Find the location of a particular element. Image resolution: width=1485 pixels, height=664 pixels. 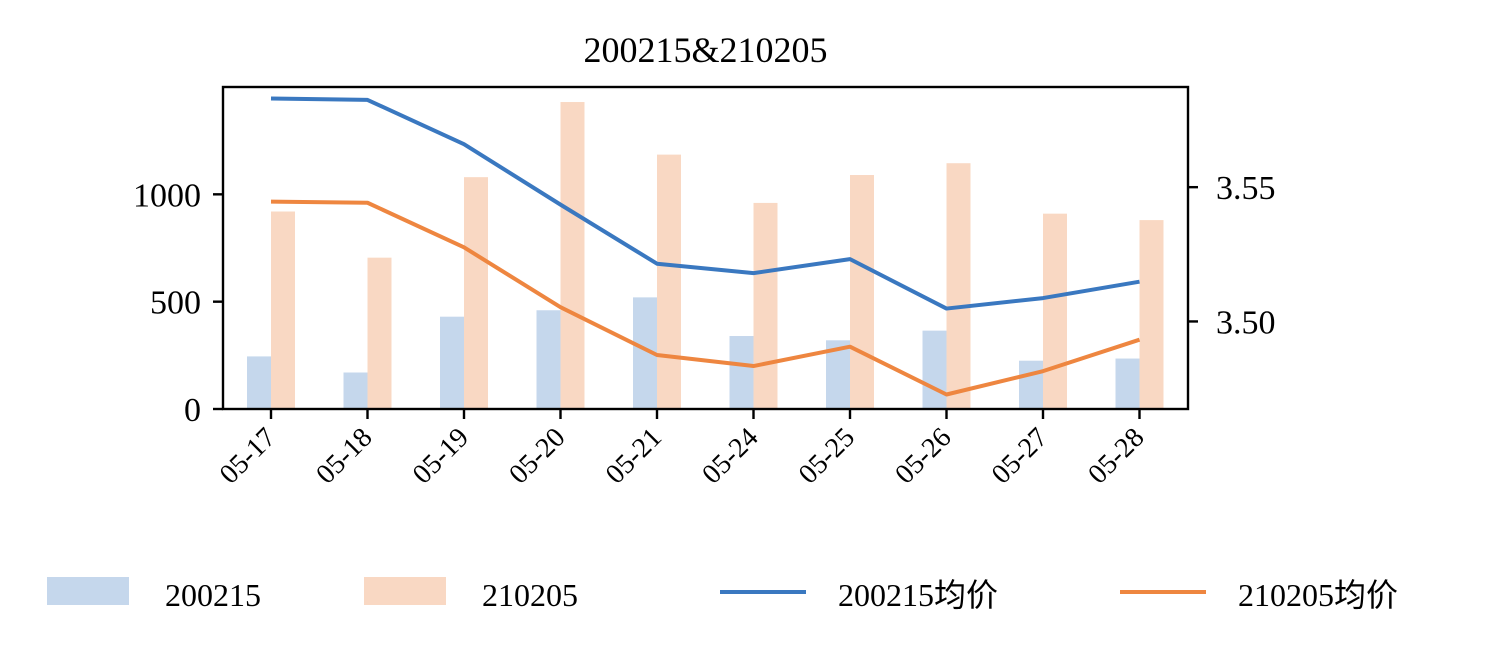

x-tick-label: 05-26 is located at coordinates (923, 456).